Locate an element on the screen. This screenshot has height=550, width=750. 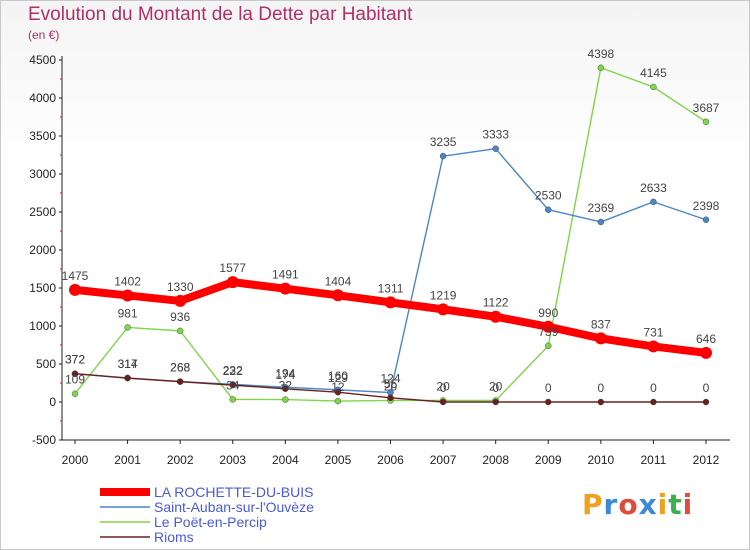
data-label: 232 is located at coordinates (233, 370).